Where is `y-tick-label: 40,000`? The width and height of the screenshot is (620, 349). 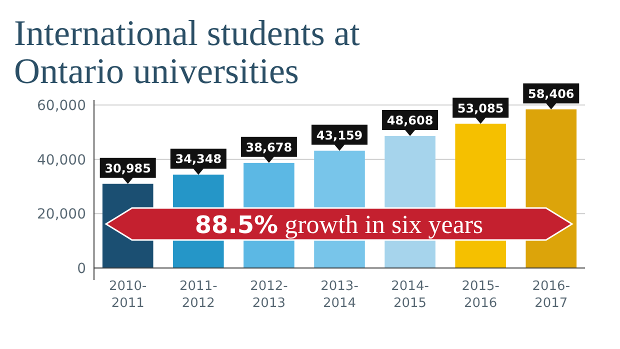
y-tick-label: 40,000 is located at coordinates (61, 160).